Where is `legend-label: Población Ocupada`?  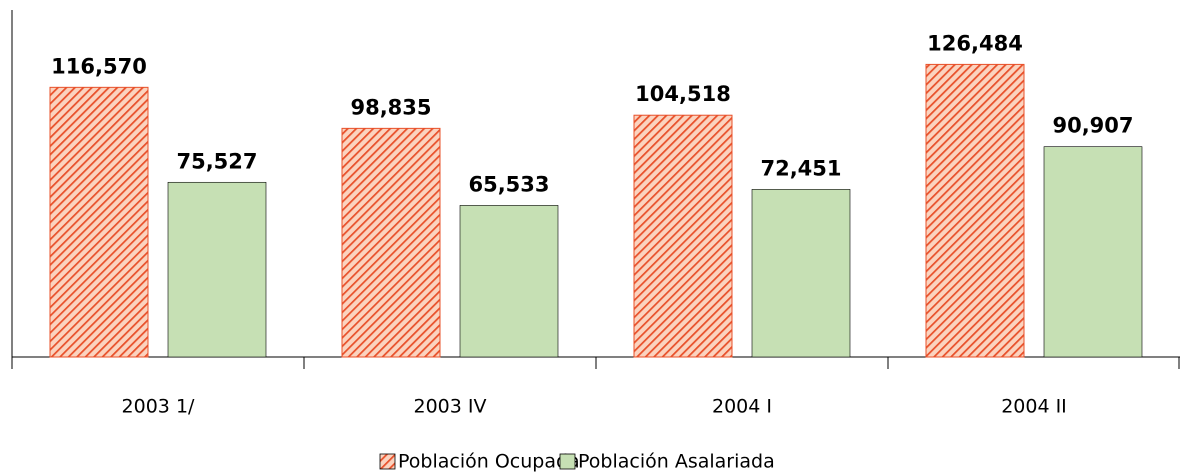
legend-label: Población Ocupada is located at coordinates (489, 462).